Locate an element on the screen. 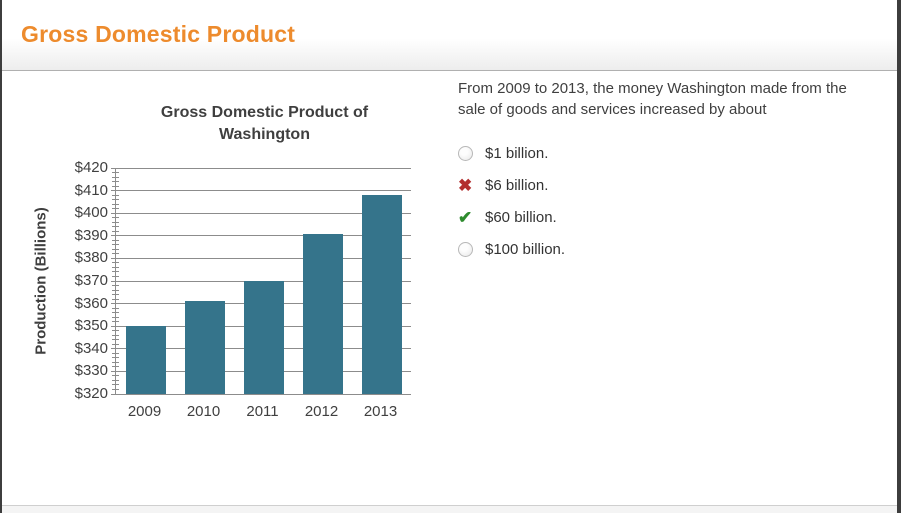  y-tick-label: $370 is located at coordinates (91, 280).